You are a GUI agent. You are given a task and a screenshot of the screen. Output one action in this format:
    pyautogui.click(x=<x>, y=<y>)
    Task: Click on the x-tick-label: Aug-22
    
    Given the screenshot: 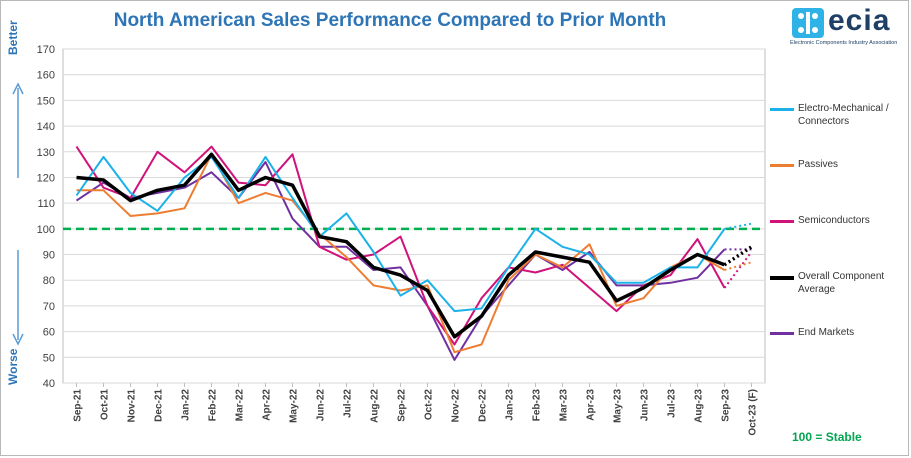 What is the action you would take?
    pyautogui.click(x=375, y=406)
    